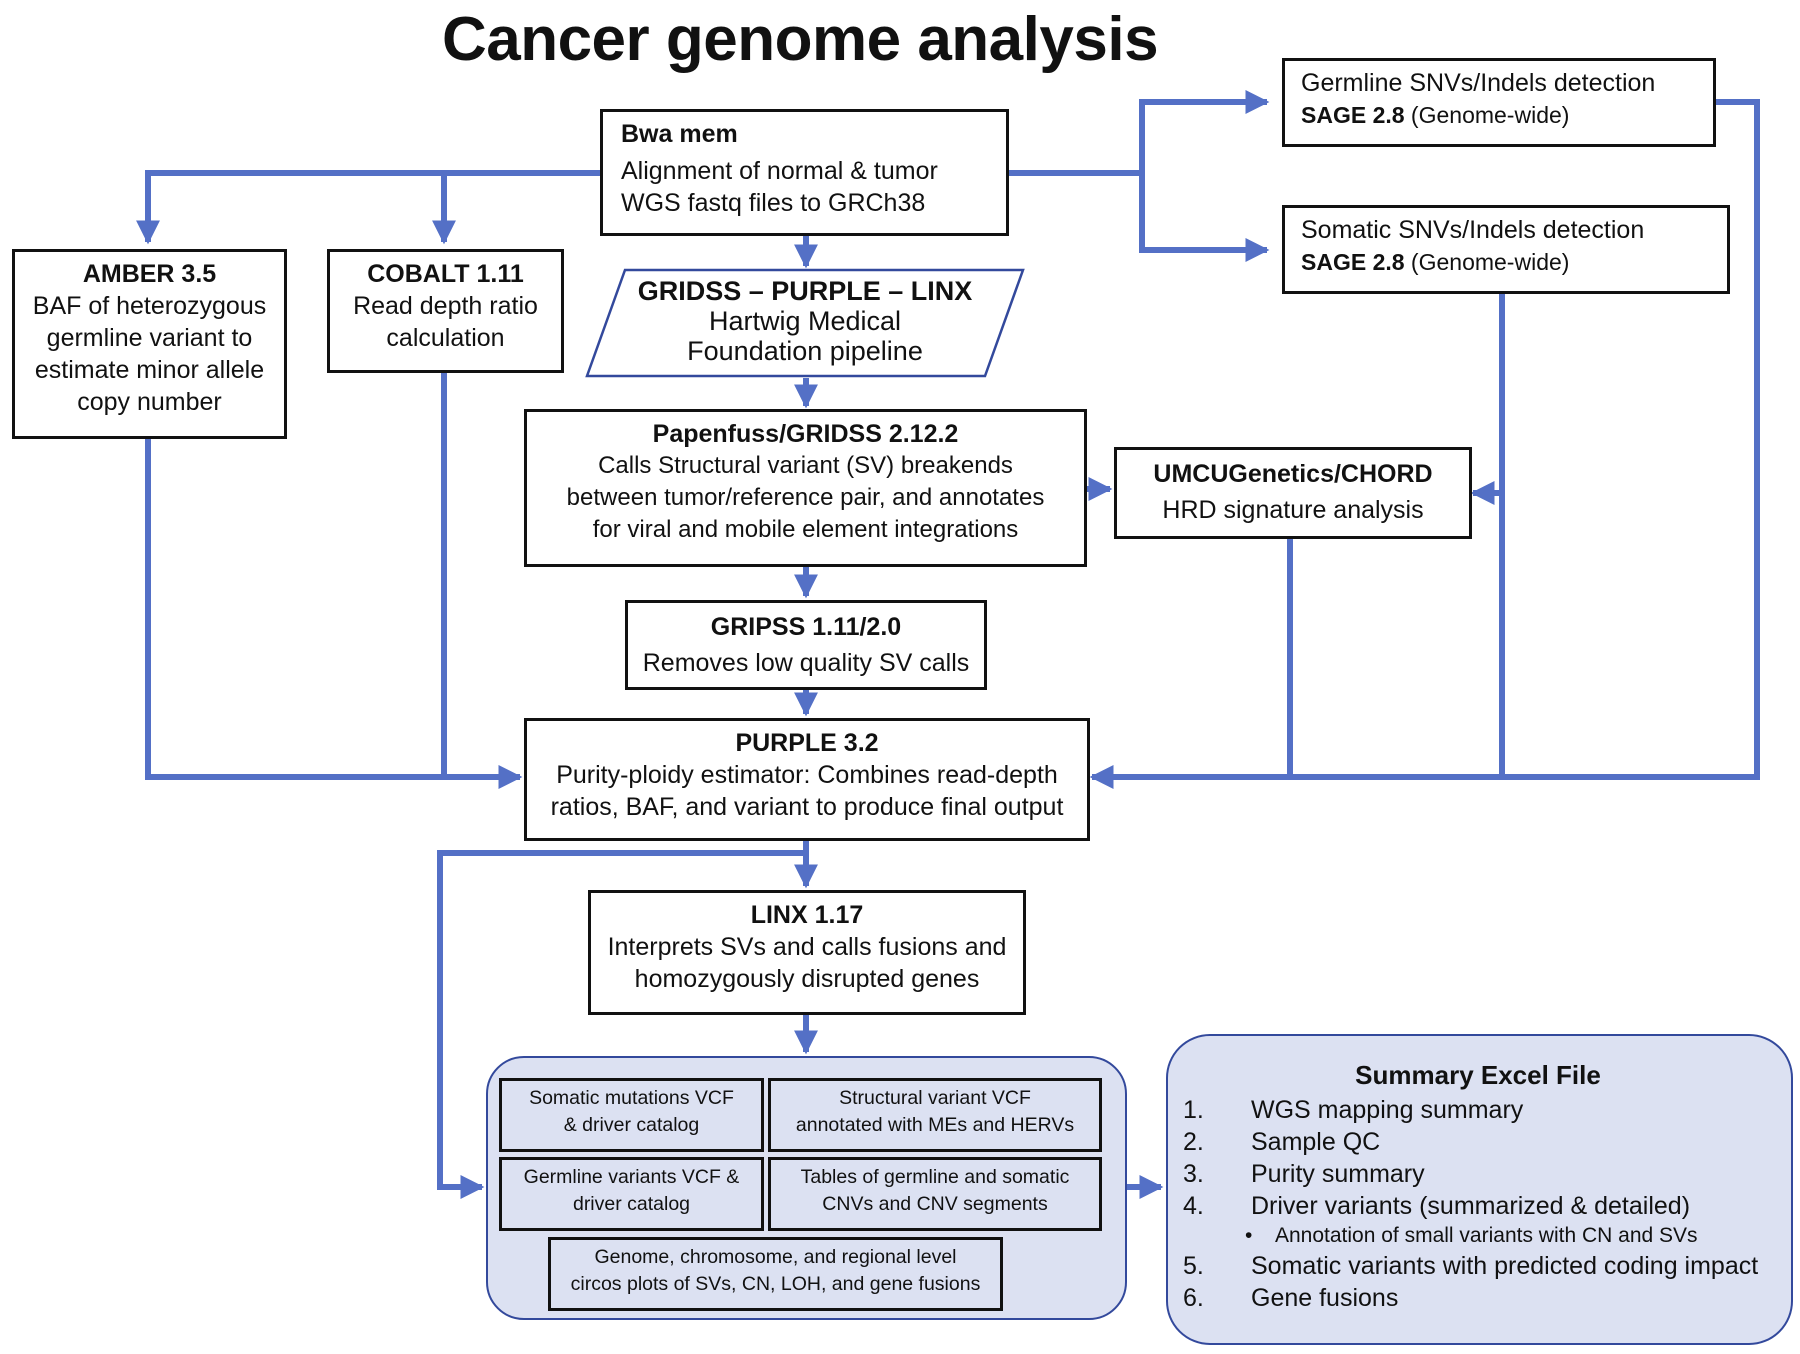 Image resolution: width=1800 pixels, height=1354 pixels. What do you see at coordinates (1325, 1298) in the screenshot?
I see `summary-item-text: Gene fusions` at bounding box center [1325, 1298].